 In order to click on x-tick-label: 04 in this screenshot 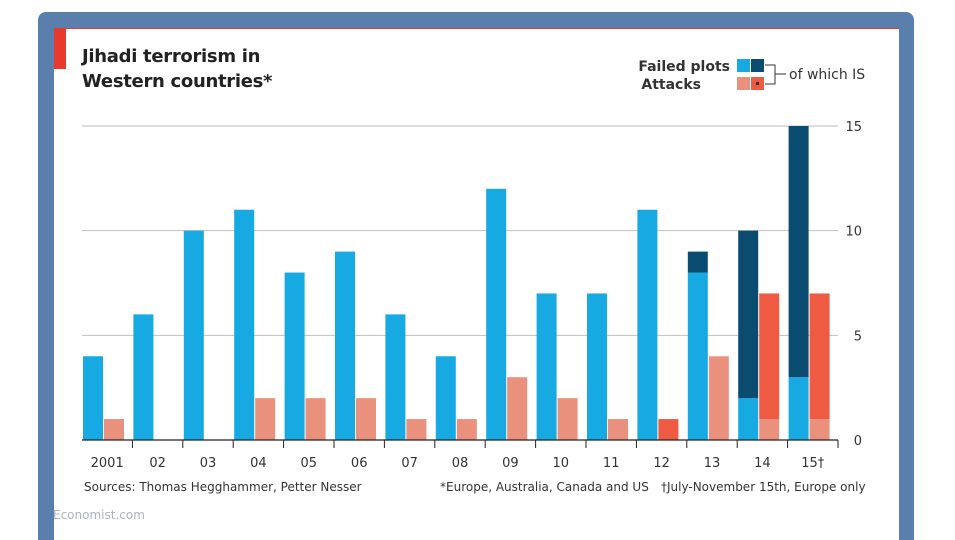, I will do `click(258, 463)`.